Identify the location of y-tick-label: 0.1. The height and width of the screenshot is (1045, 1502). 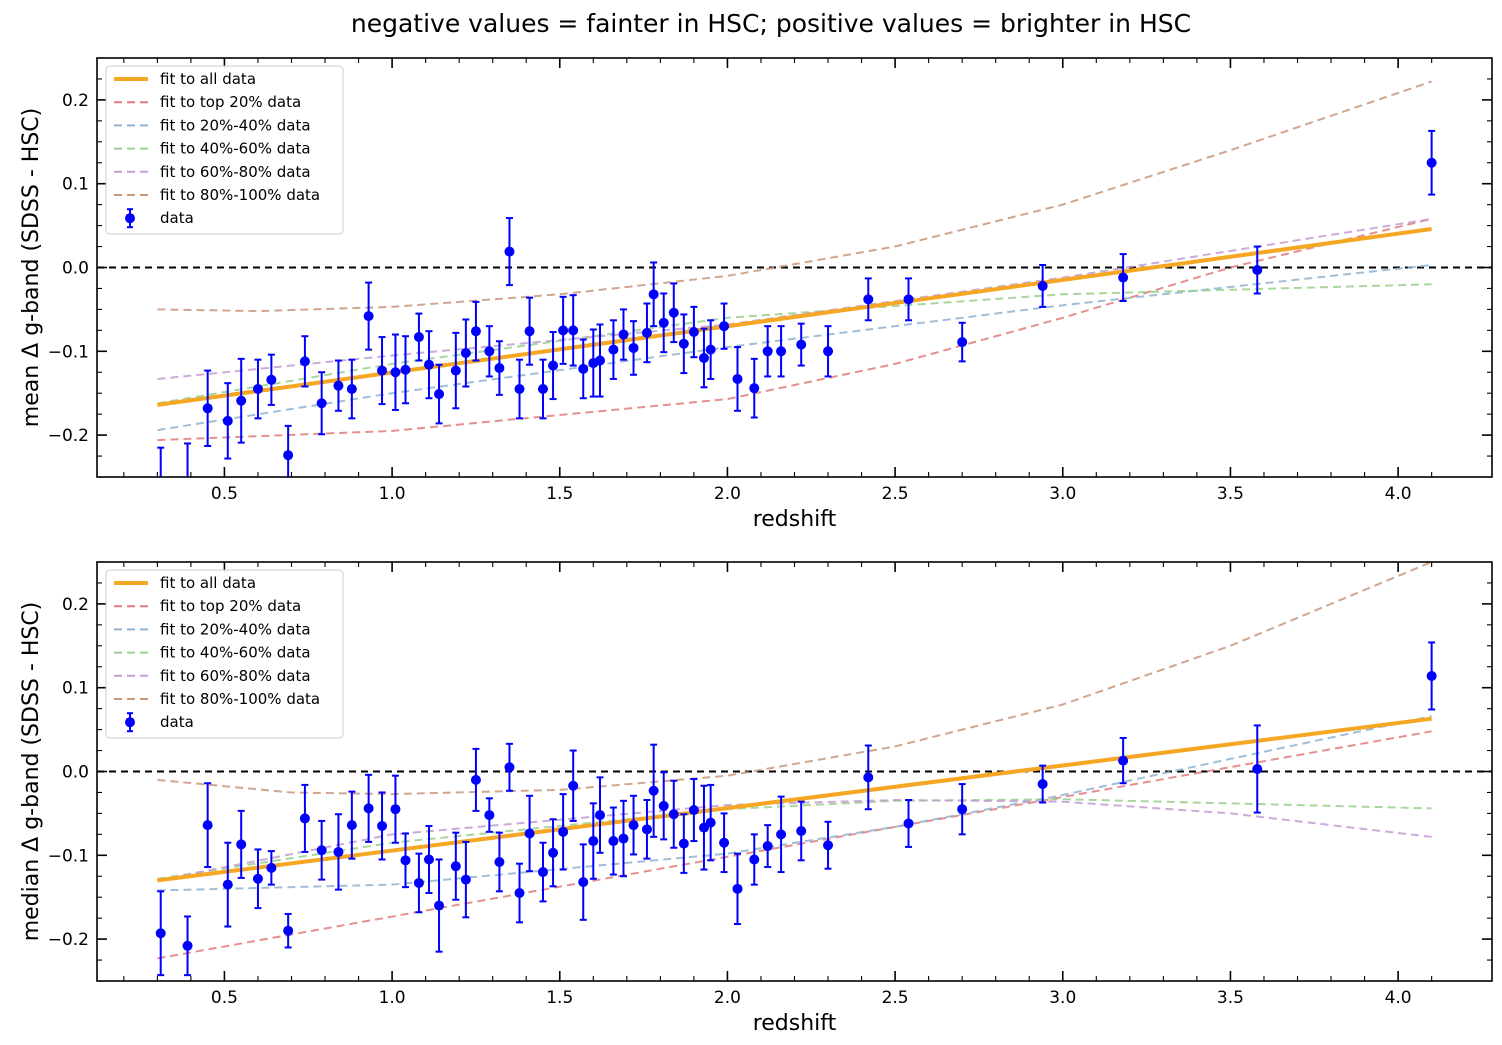
(75, 689).